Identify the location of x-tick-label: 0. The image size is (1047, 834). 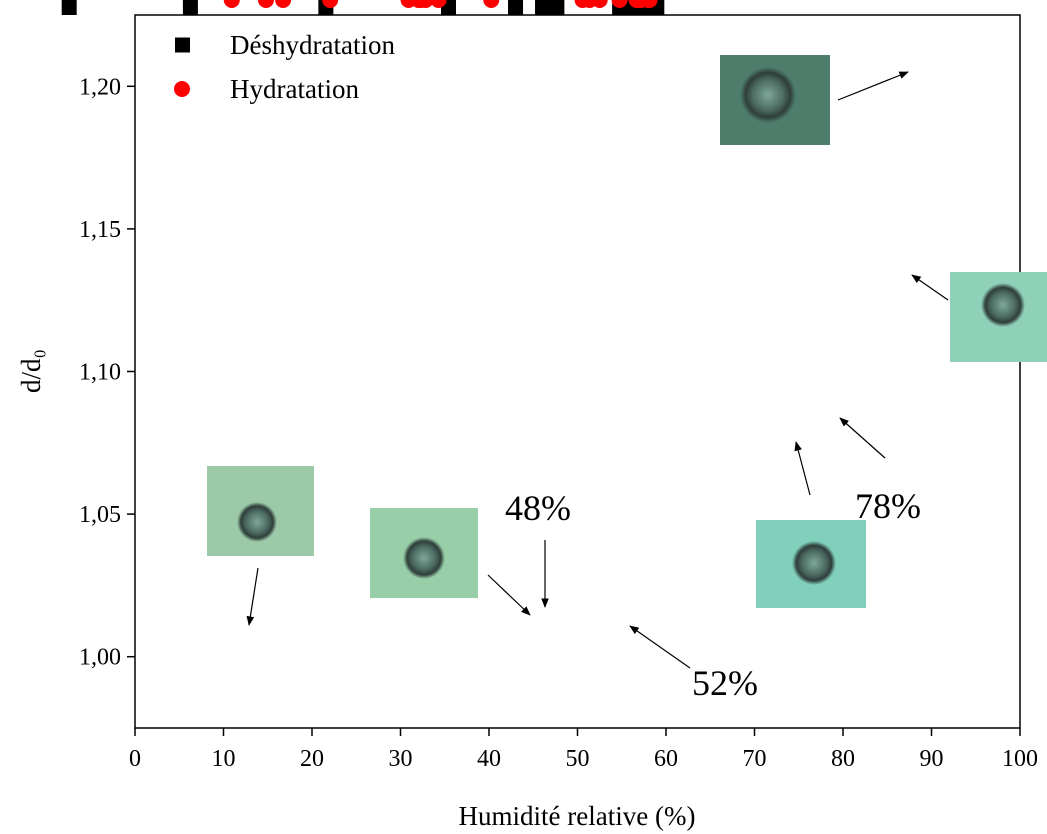
(135, 759).